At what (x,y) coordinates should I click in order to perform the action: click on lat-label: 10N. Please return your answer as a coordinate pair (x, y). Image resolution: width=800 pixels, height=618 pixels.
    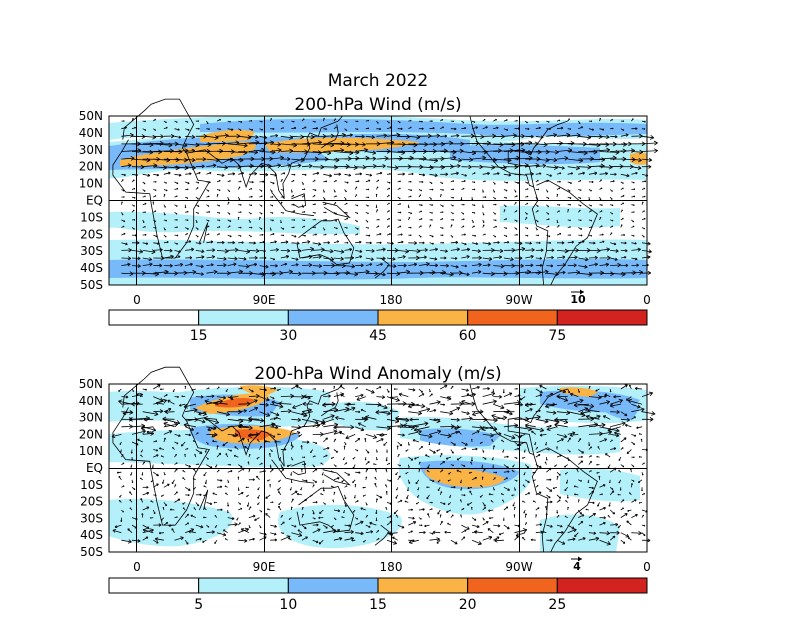
    Looking at the image, I should click on (91, 184).